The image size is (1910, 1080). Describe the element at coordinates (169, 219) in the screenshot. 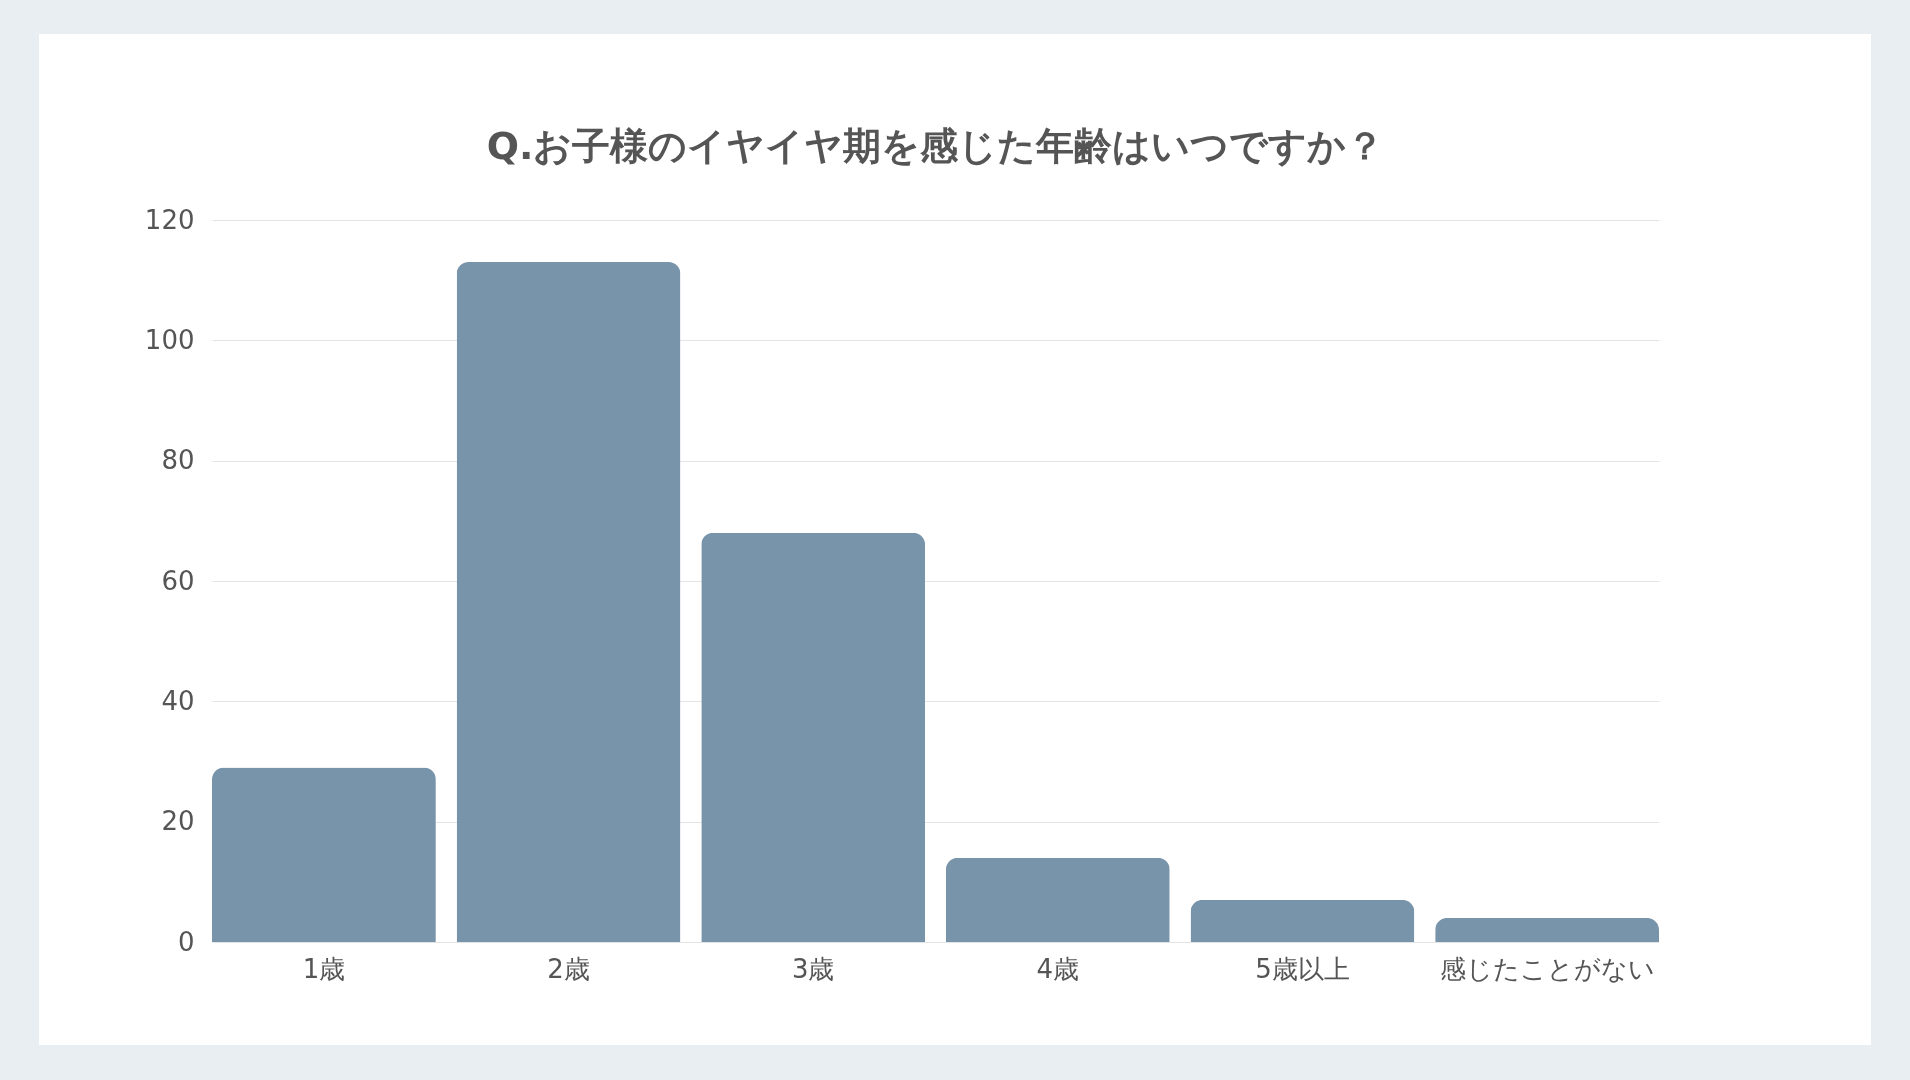

I see `y-tick-label: 120` at that location.